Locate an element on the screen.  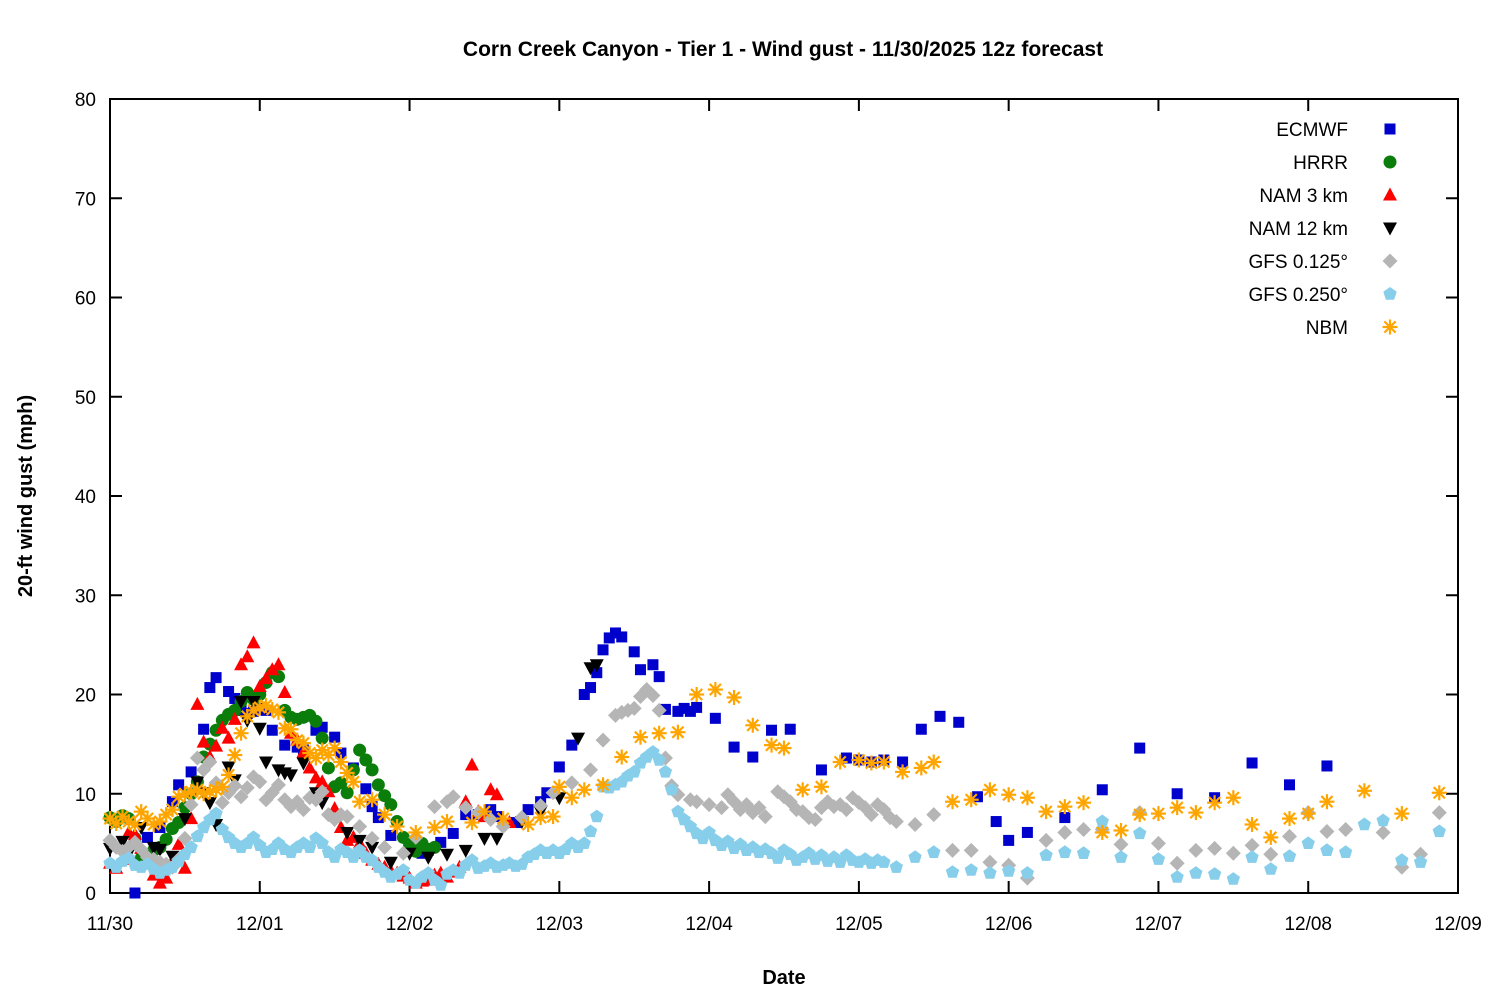
x-tick-label: 12/03 is located at coordinates (560, 924).